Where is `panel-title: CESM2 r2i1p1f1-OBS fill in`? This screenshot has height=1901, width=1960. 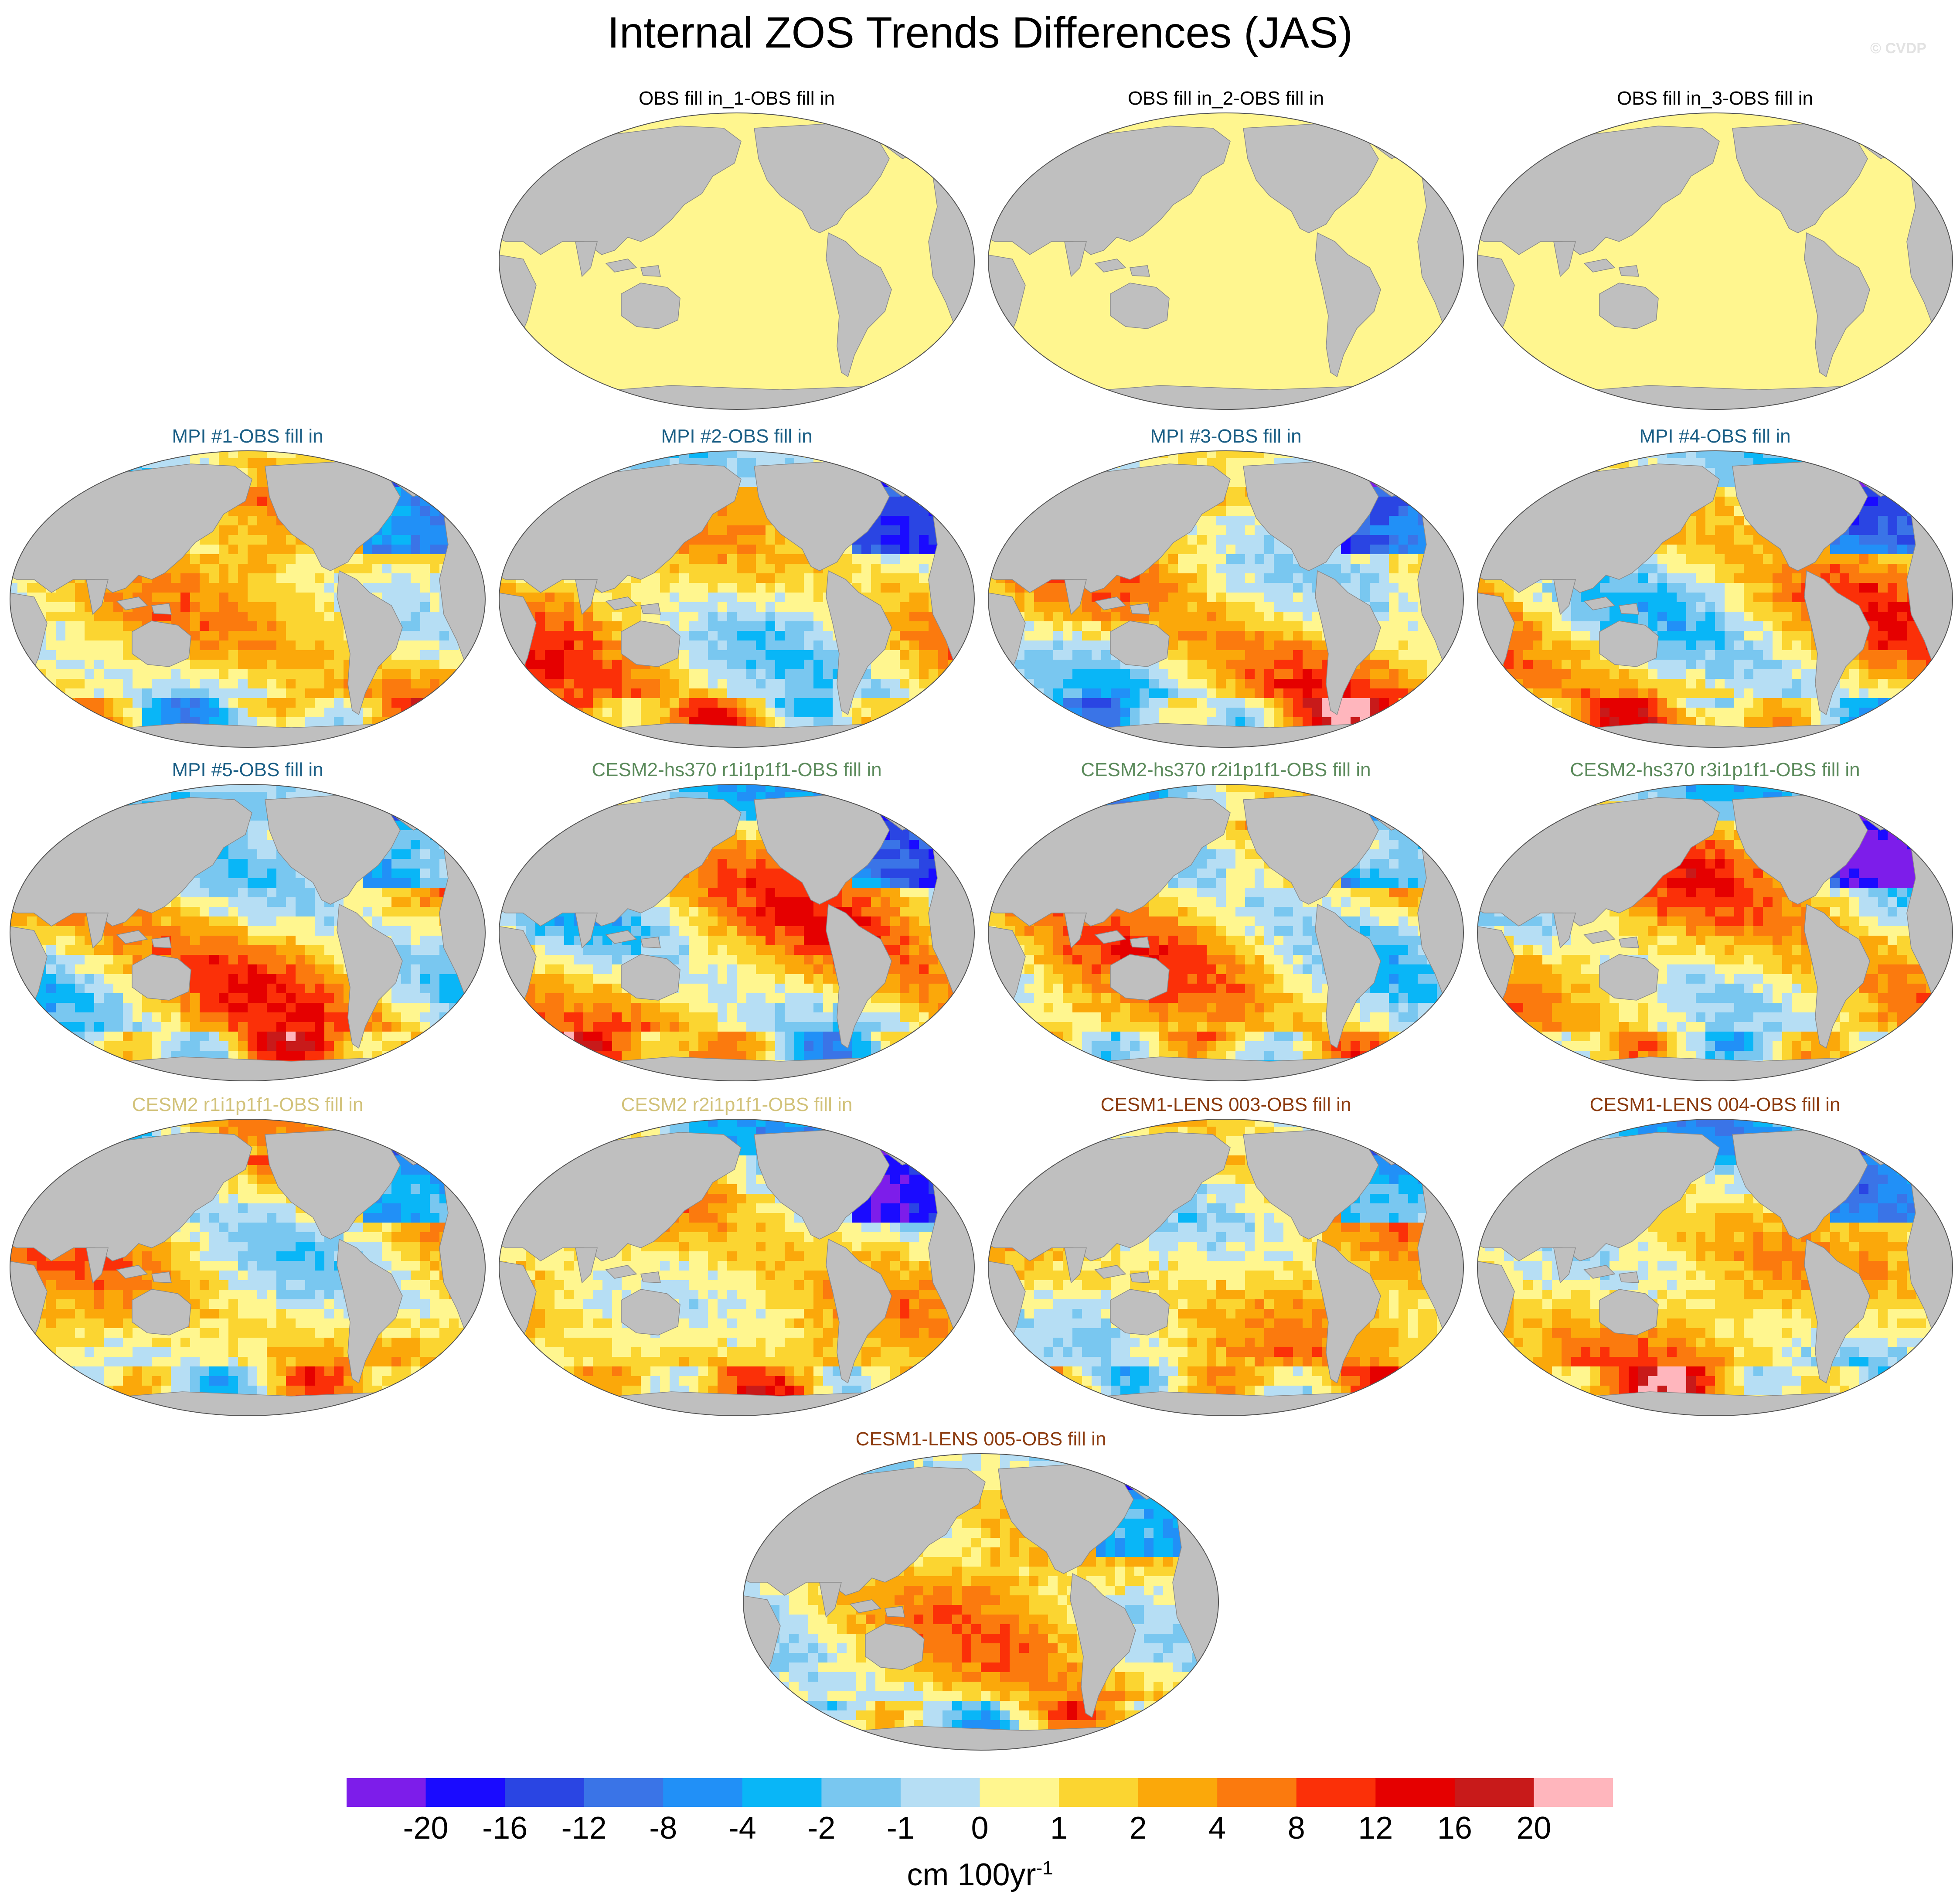
panel-title: CESM2 r2i1p1f1-OBS fill in is located at coordinates (737, 1105).